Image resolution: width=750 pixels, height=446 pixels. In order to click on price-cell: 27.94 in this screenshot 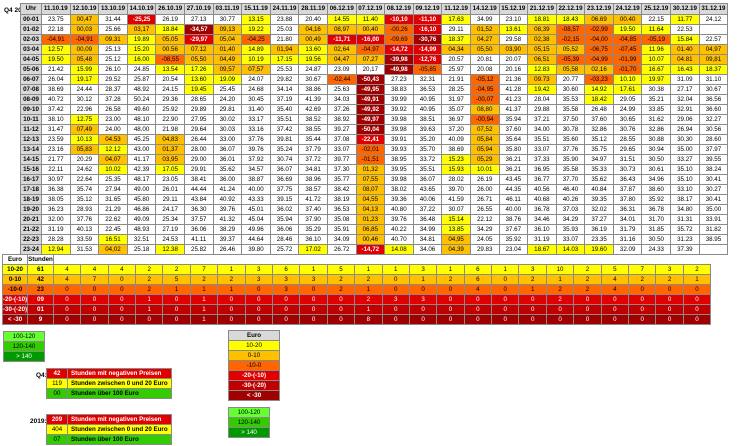, I will do `click(113, 189)`.